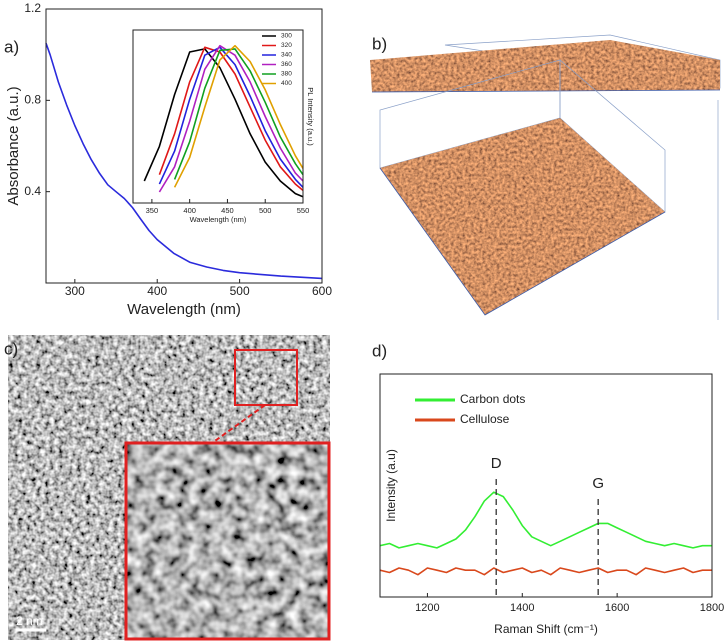 Image resolution: width=728 pixels, height=643 pixels. I want to click on x-tick-label: 1800, so click(712, 608).